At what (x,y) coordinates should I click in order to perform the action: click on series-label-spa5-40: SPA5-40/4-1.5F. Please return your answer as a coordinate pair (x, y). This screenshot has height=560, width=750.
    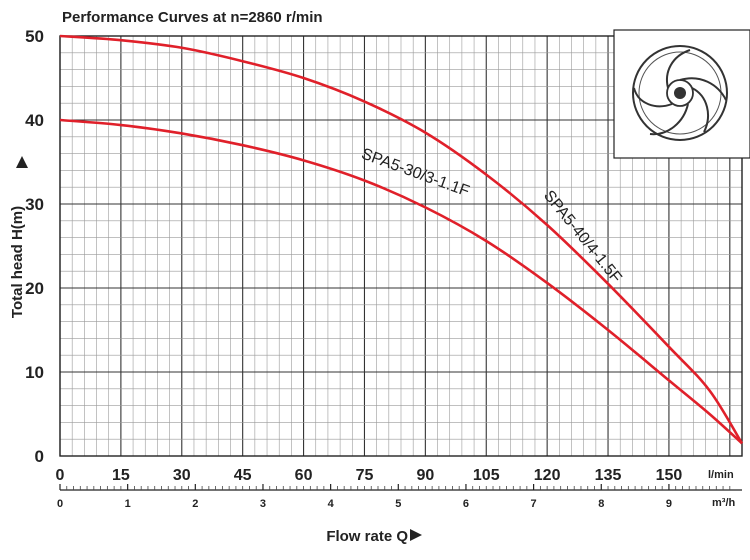
    Looking at the image, I should click on (582, 236).